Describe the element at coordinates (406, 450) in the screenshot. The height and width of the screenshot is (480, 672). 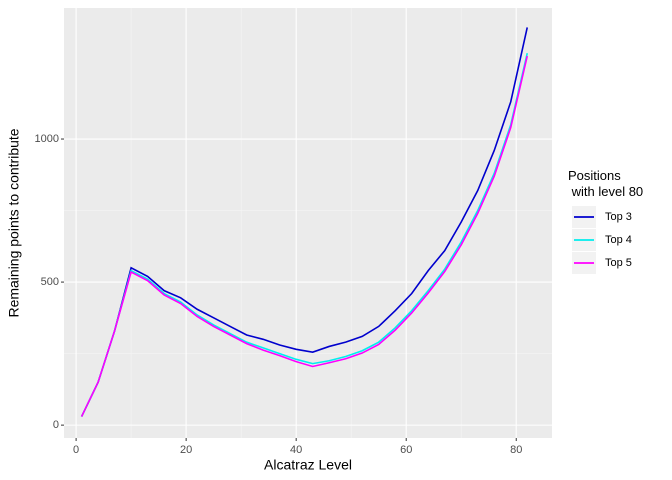
I see `x-tick-label: 60` at that location.